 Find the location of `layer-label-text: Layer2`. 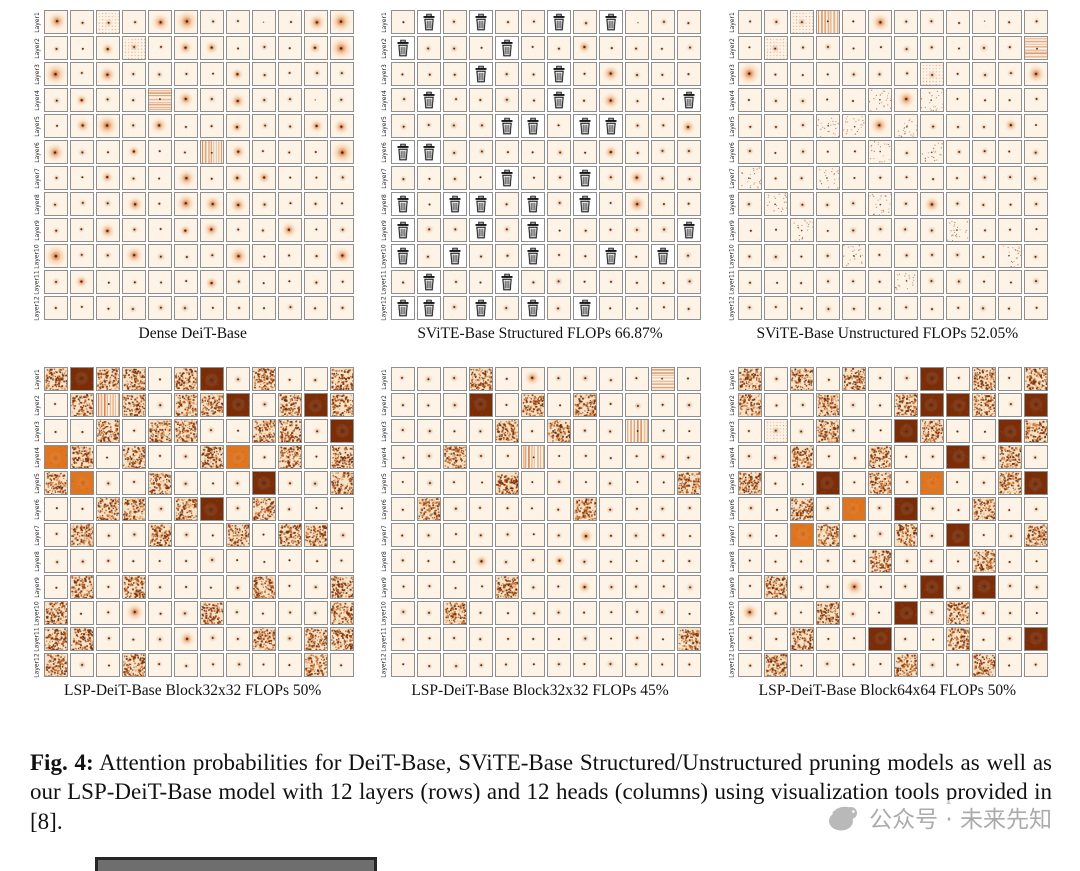

layer-label-text: Layer2 is located at coordinates (384, 405).